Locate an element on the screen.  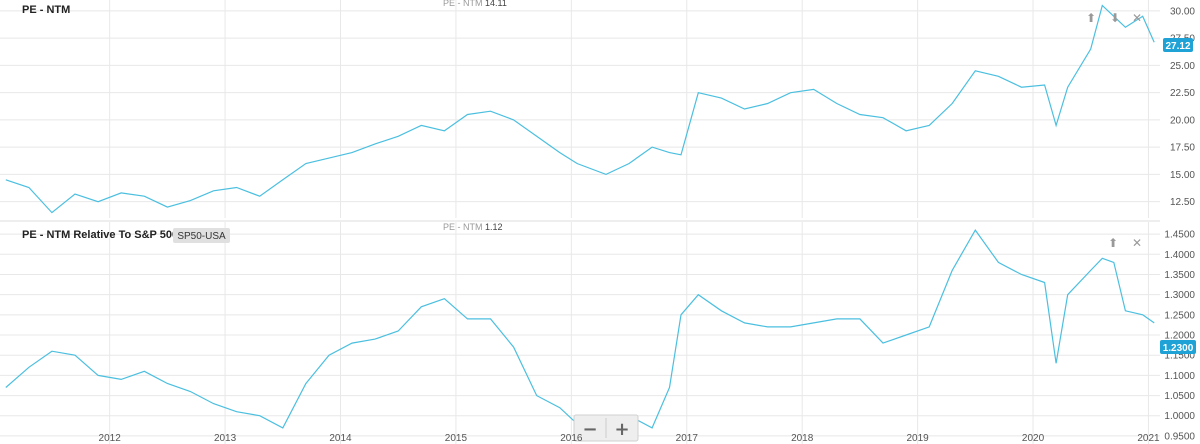
benchmark-tag-text: SP50-USA is located at coordinates (201, 236).